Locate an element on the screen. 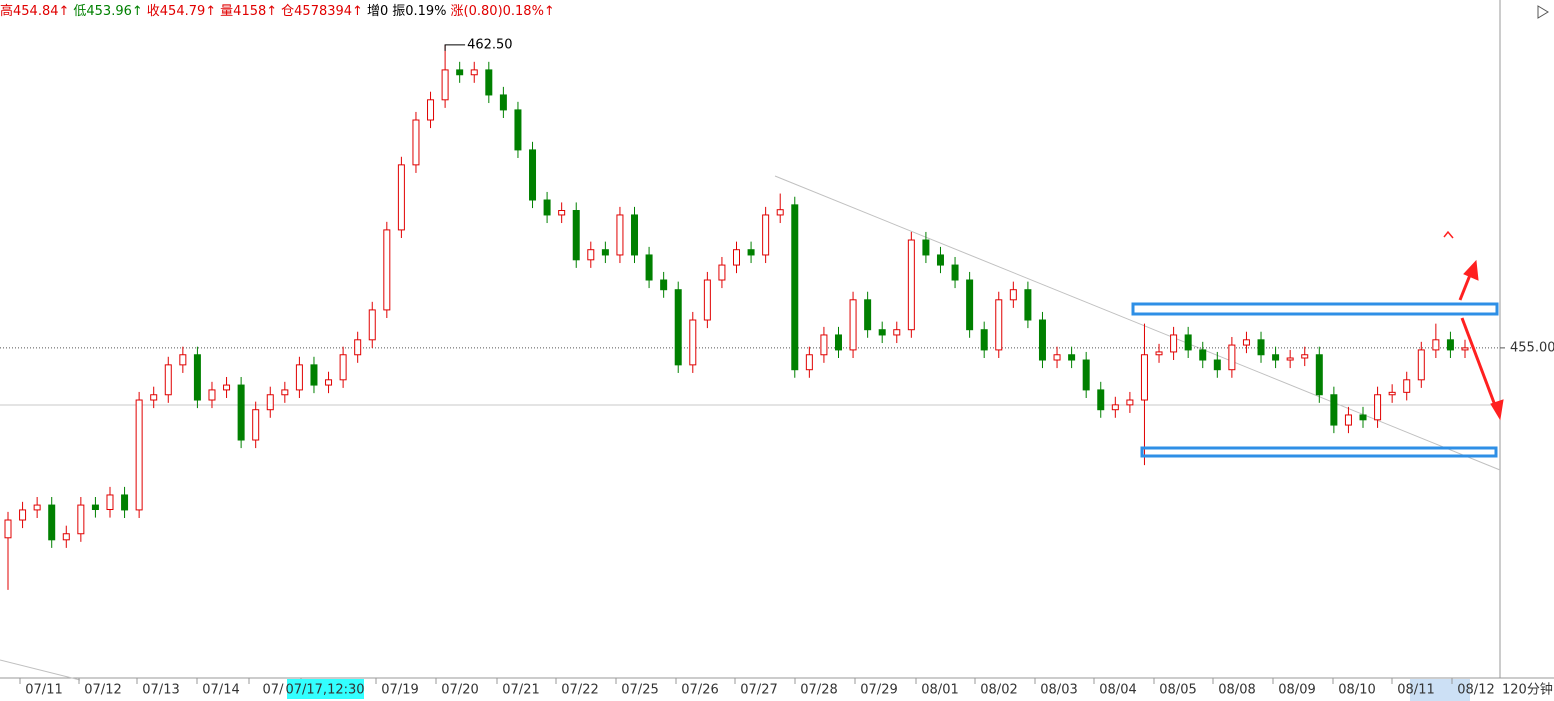  mark is located at coordinates (1448, 234).